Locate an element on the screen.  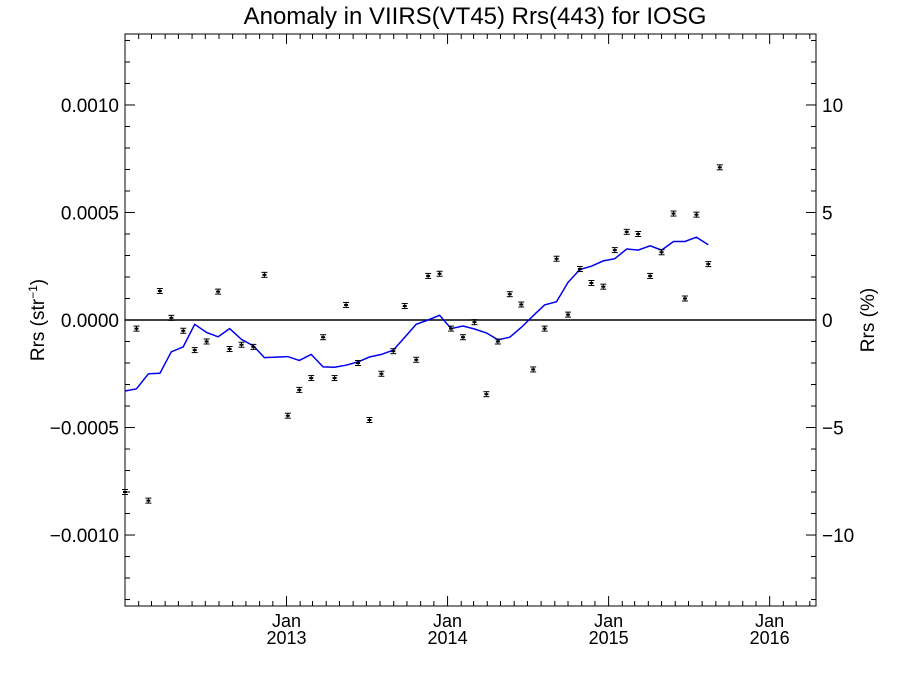
right-tick-label: −10 is located at coordinates (838, 536).